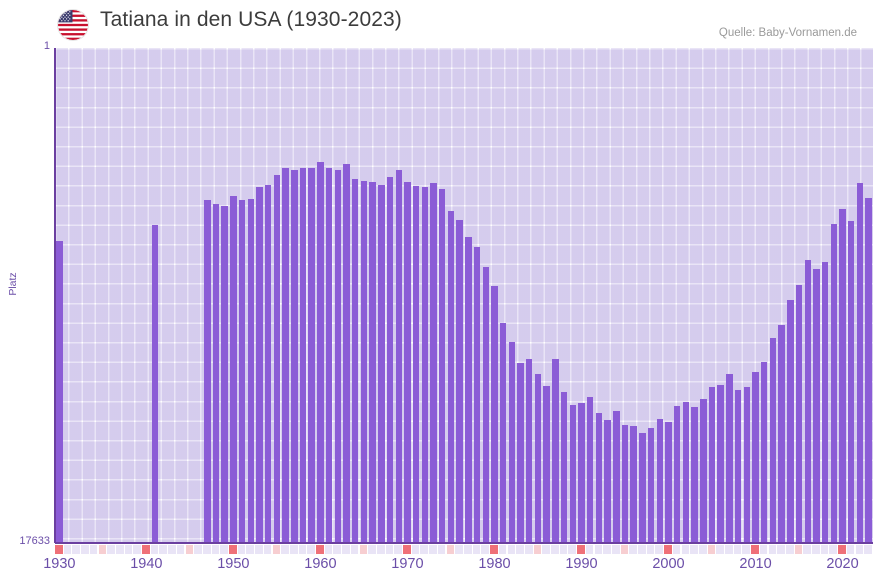 The height and width of the screenshot is (587, 873). Describe the element at coordinates (464, 543) in the screenshot. I see `x-axis-line` at that location.